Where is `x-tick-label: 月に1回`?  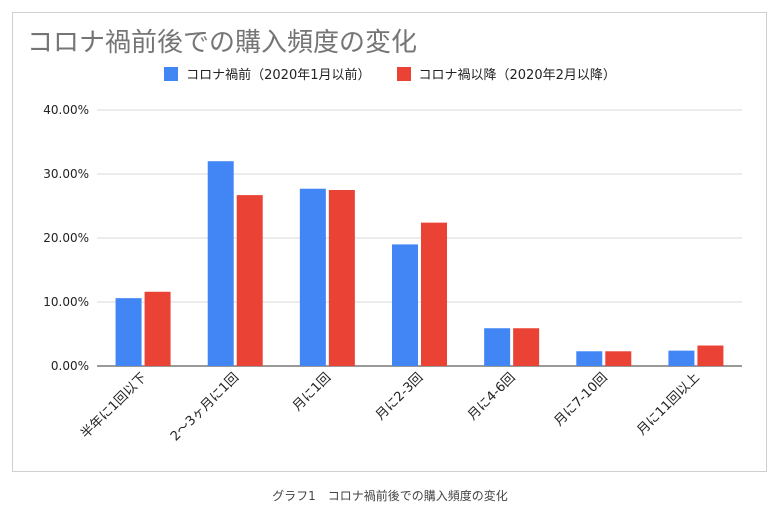 x-tick-label: 月に1回 is located at coordinates (312, 392).